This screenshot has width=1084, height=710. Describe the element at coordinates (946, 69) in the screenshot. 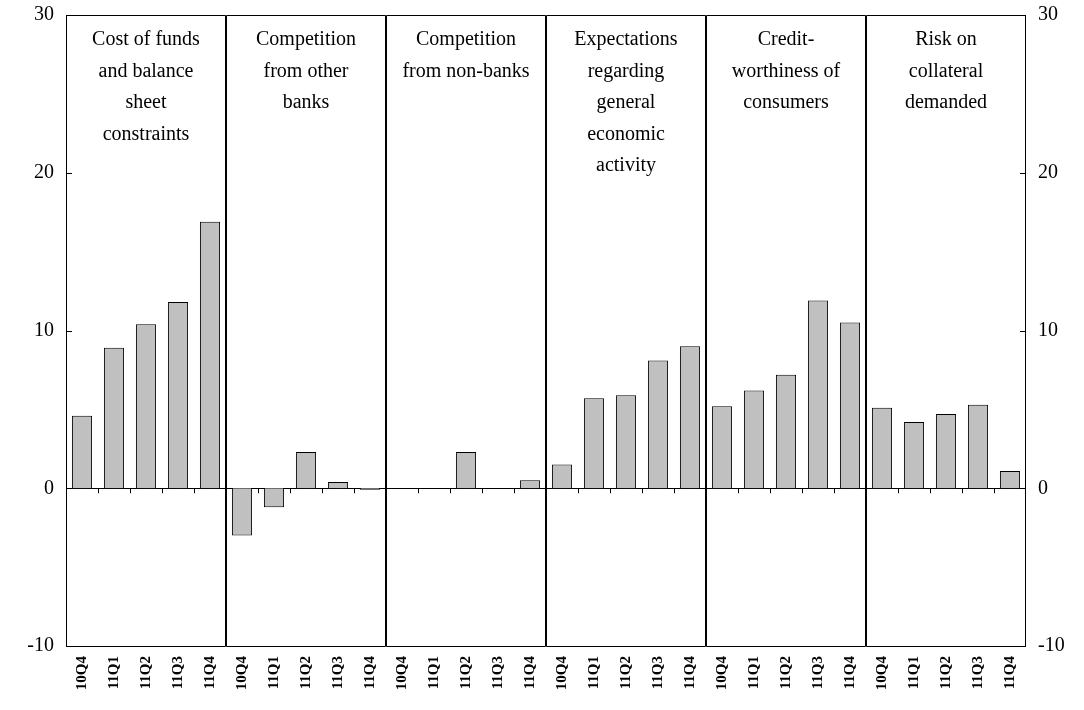

I see `text: Risk on collateral demanded` at that location.